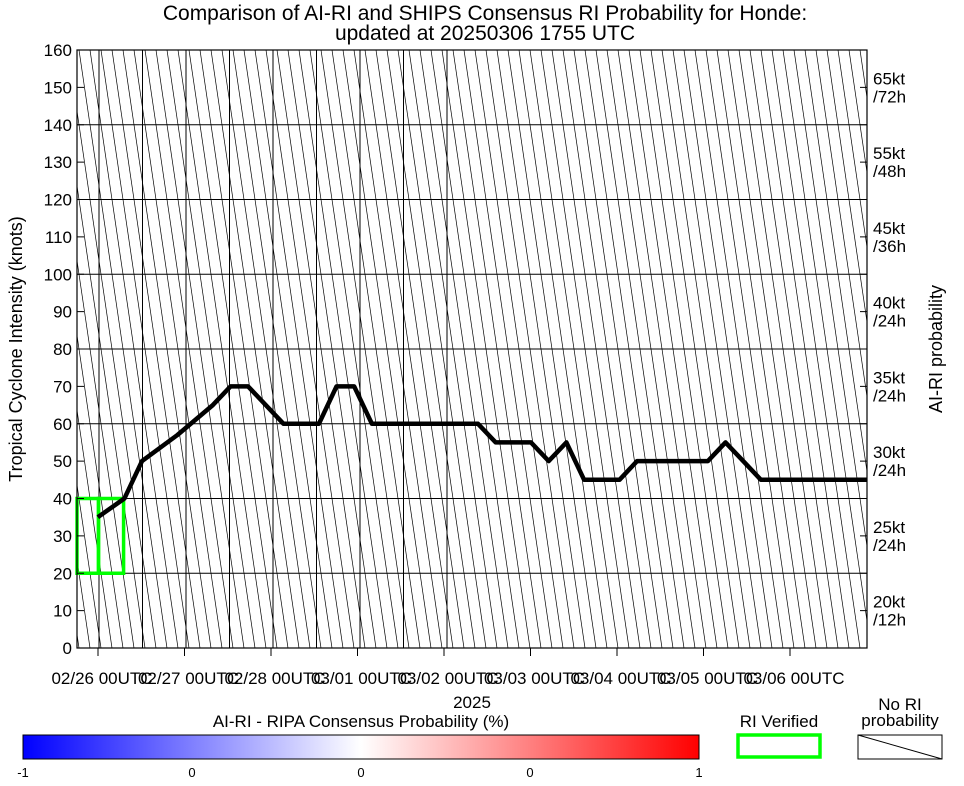 This screenshot has width=964, height=786. Describe the element at coordinates (447, 678) in the screenshot. I see `x-tick-label: 03/02 00UTC` at that location.